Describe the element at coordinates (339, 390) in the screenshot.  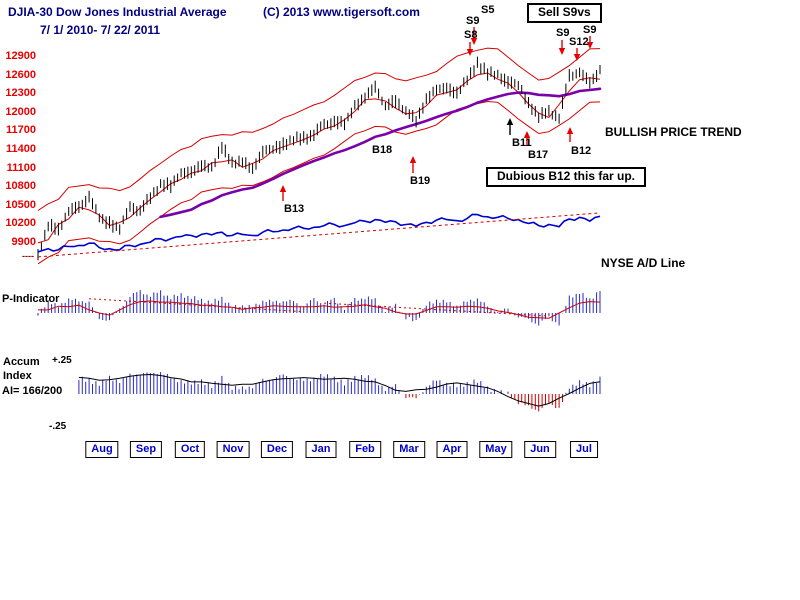
I see `accum-index-line` at that location.